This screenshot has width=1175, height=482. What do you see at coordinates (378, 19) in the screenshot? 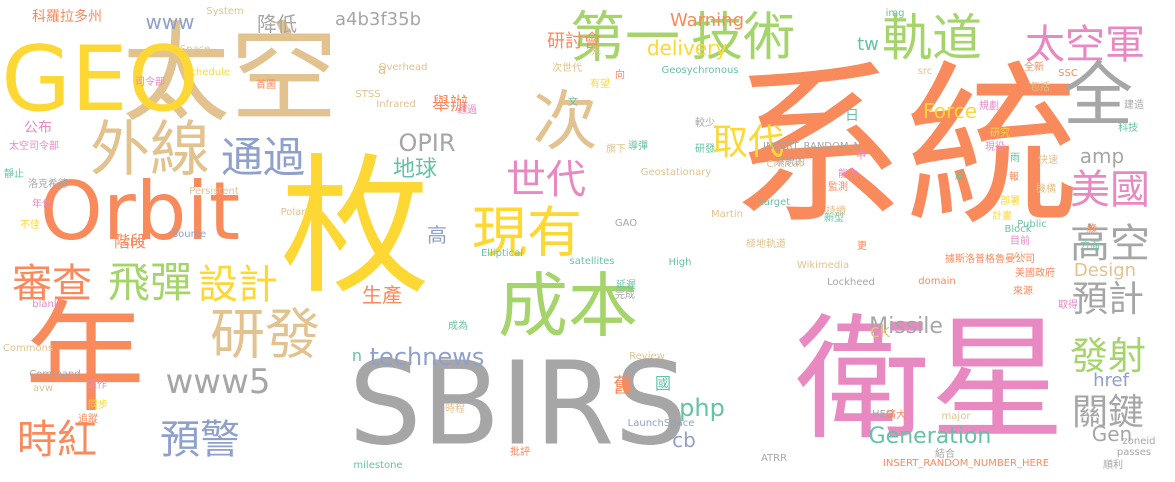
I see `word-a4b3f35b: a4b3f35b` at bounding box center [378, 19].